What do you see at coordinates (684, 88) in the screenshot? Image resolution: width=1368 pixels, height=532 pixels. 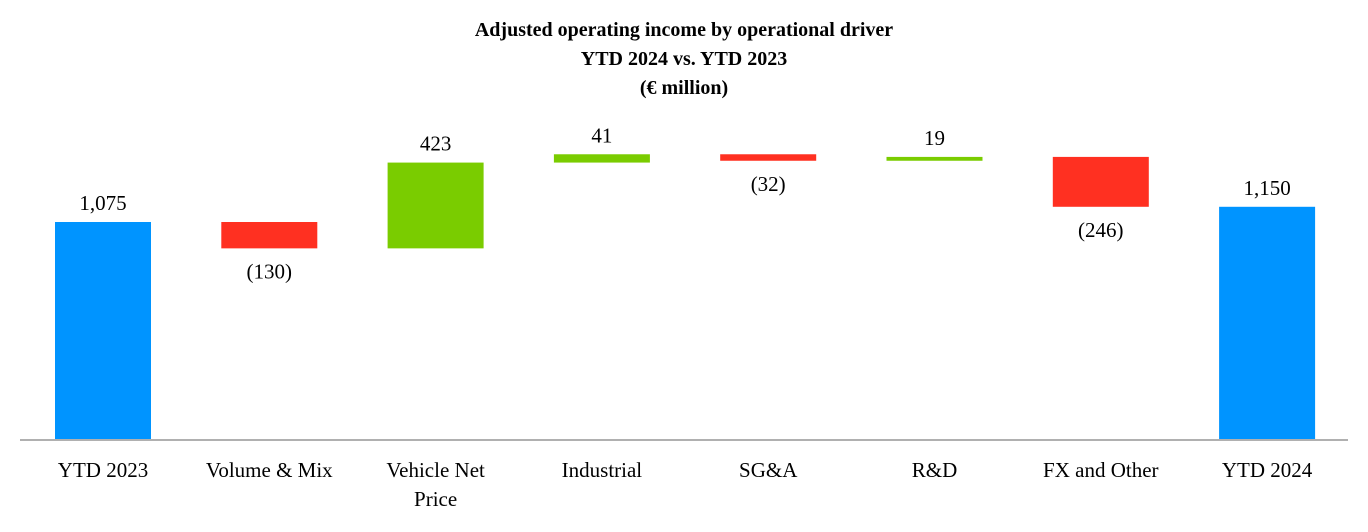 I see `chart-title-line-3: (€ million)` at bounding box center [684, 88].